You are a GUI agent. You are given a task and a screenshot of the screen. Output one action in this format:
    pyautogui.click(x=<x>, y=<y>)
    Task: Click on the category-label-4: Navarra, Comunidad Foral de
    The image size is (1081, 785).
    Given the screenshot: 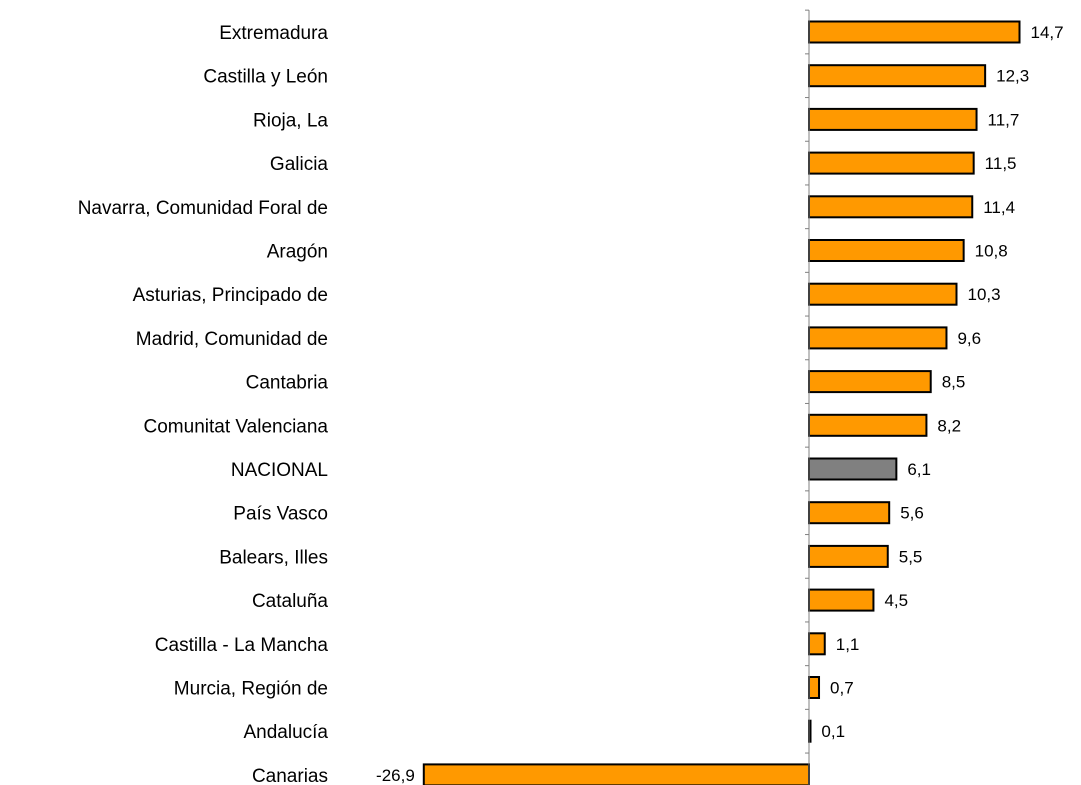 What is the action you would take?
    pyautogui.click(x=203, y=208)
    